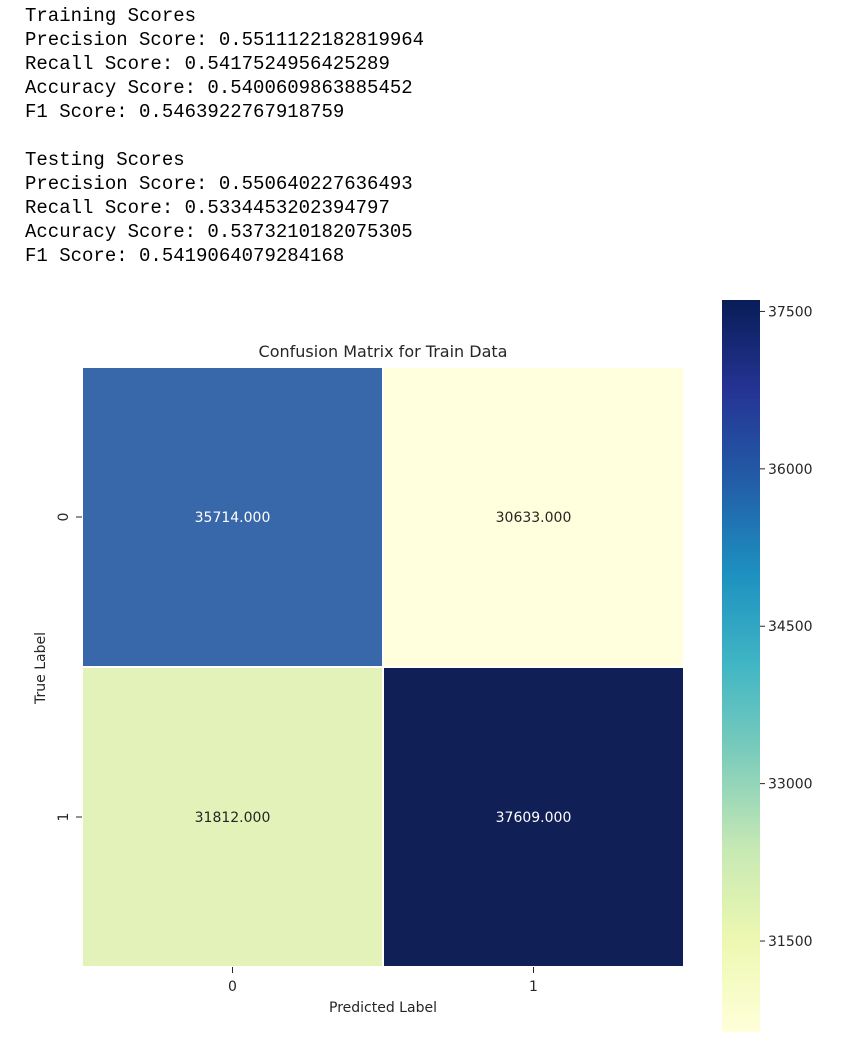  Describe the element at coordinates (741, 666) in the screenshot. I see `colorbar` at that location.